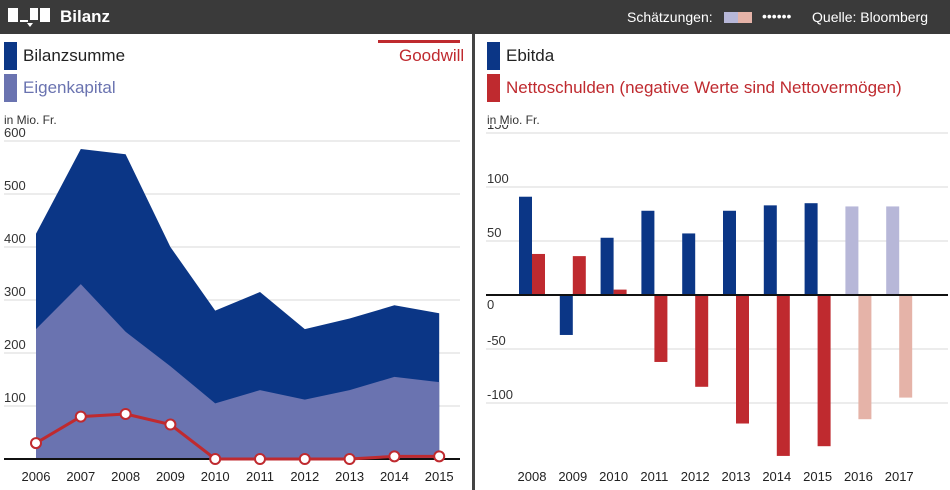 The width and height of the screenshot is (950, 490). Describe the element at coordinates (30, 120) in the screenshot. I see `left-unit-label: in Mio. Fr.` at that location.